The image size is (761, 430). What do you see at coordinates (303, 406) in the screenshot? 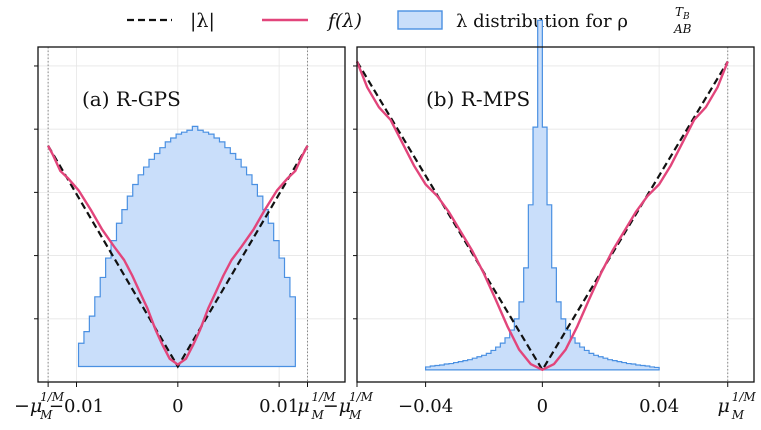
I see `panel-a-xtick-label-4: μ` at bounding box center [303, 406].